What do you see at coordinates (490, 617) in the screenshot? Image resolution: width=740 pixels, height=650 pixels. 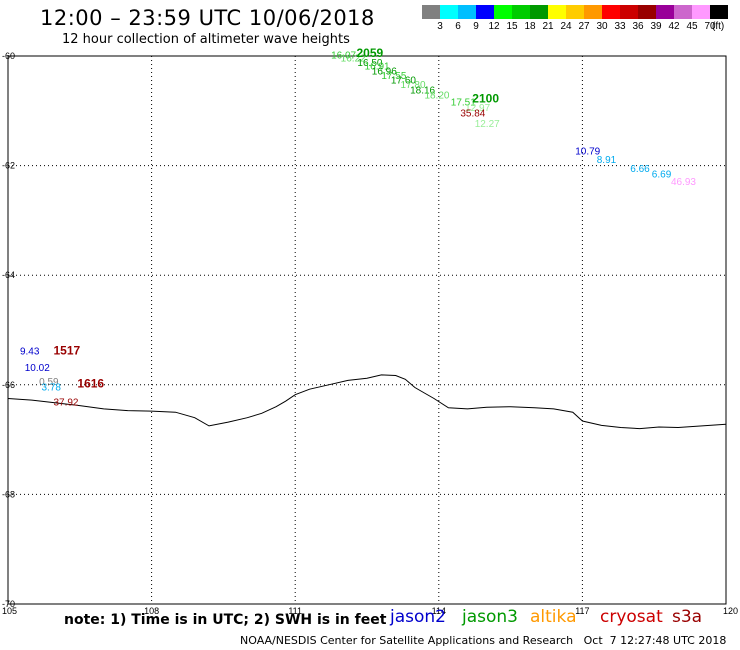 I see `satellite-jason3: jason3` at bounding box center [490, 617].